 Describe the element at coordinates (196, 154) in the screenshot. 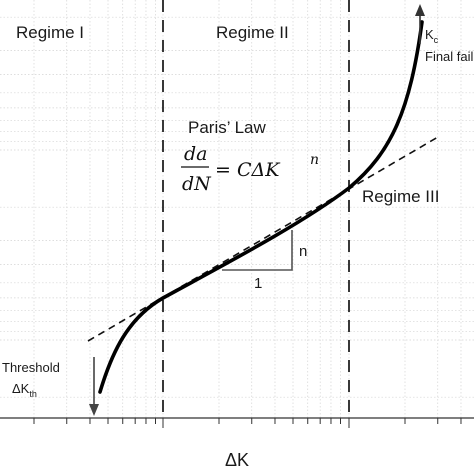

I see `formula-numerator: da` at that location.